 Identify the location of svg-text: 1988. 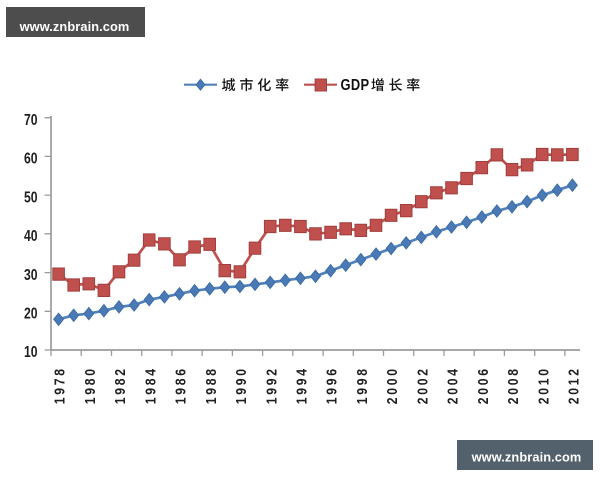
(211, 385).